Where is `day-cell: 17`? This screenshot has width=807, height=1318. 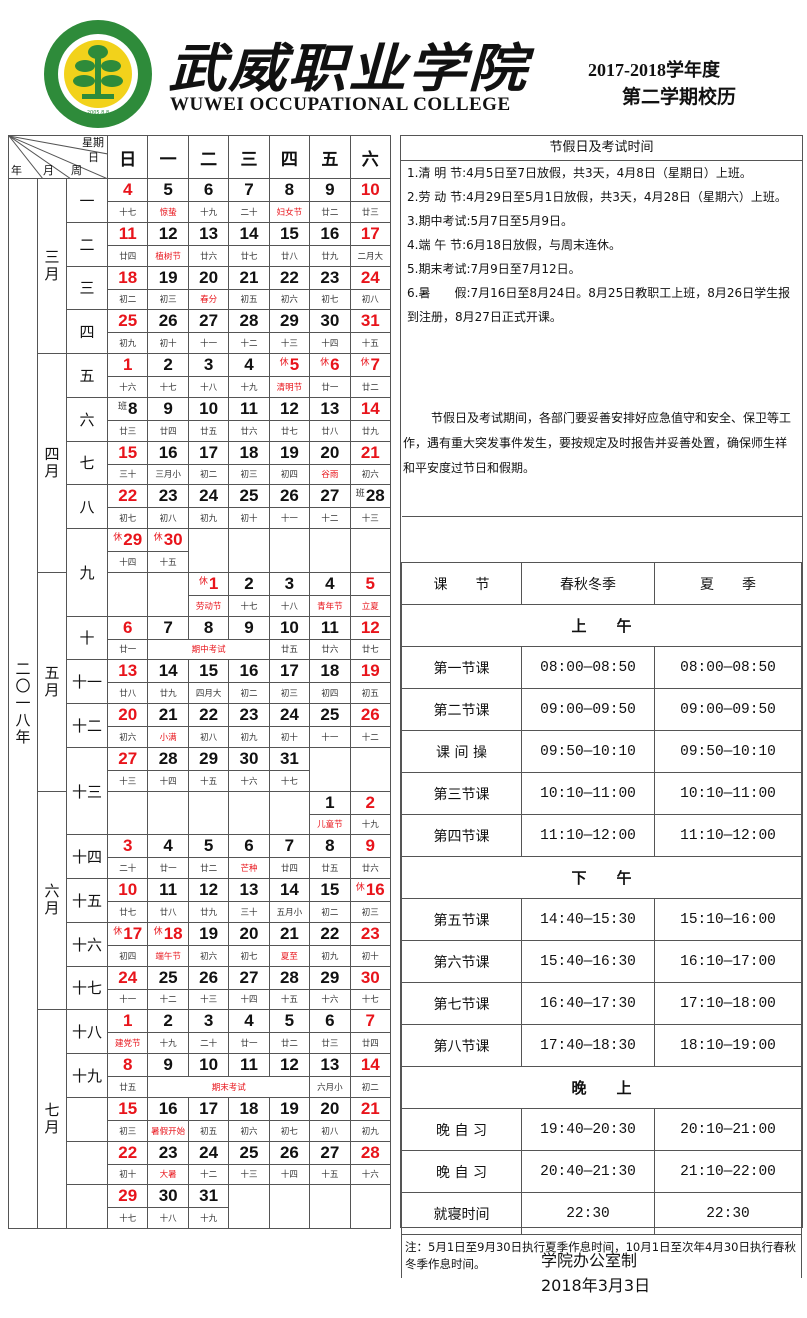 day-cell: 17 is located at coordinates (370, 233).